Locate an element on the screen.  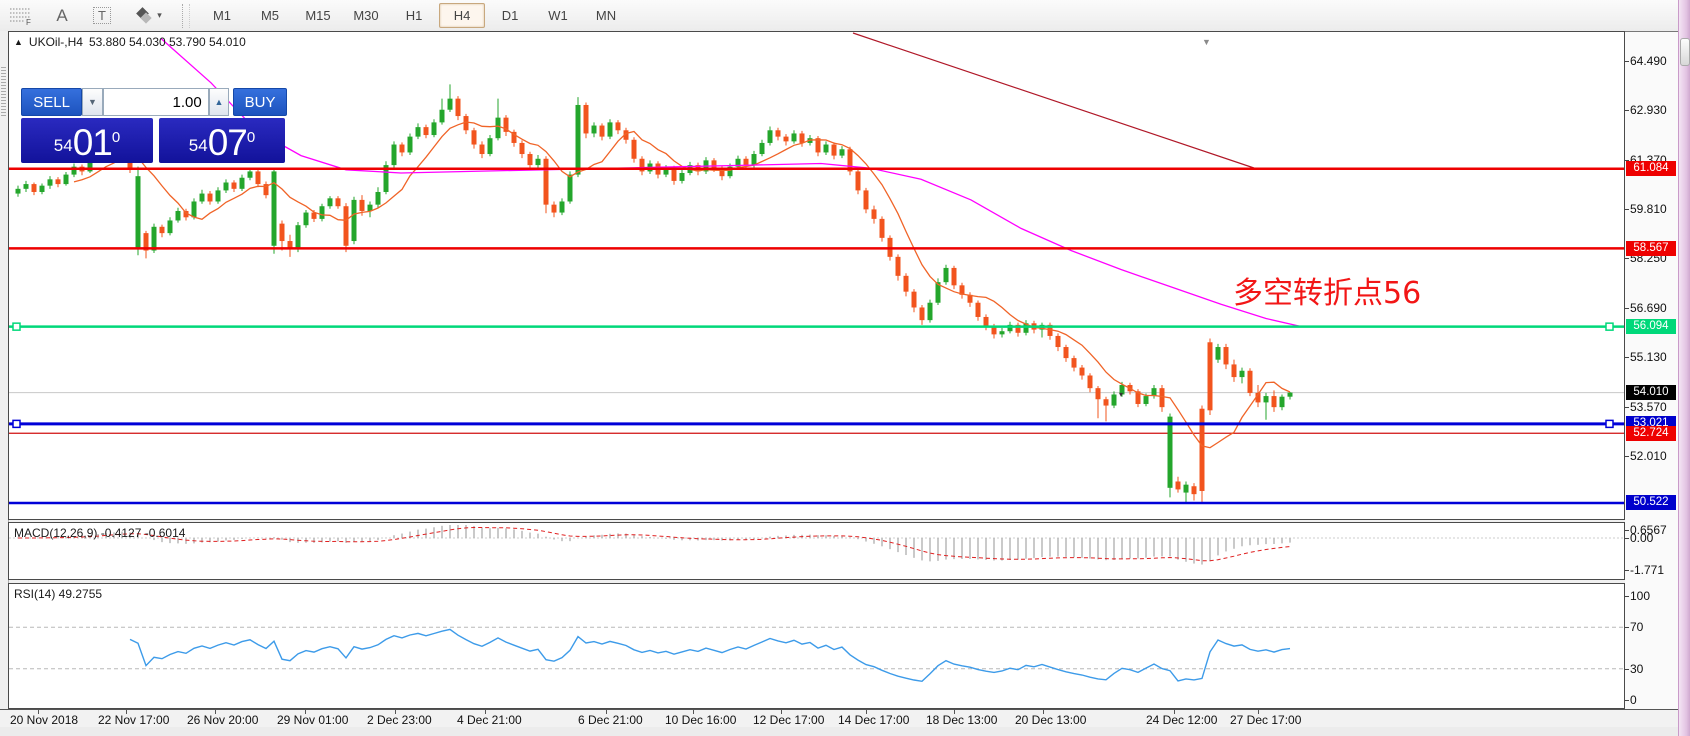
rsi-axis-label: 70 is located at coordinates (1637, 627).